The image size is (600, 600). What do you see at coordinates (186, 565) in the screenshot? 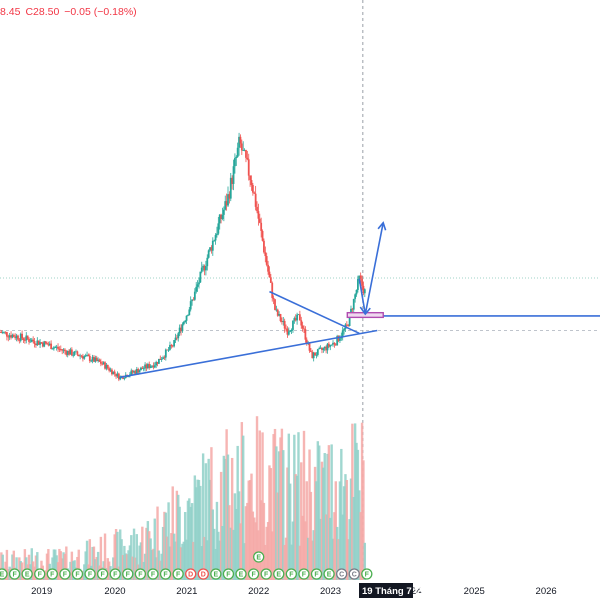
I see `event-markers: E F E F F F F F F F F F F F F D D E F E F F E F F F E C C FE` at bounding box center [186, 565].